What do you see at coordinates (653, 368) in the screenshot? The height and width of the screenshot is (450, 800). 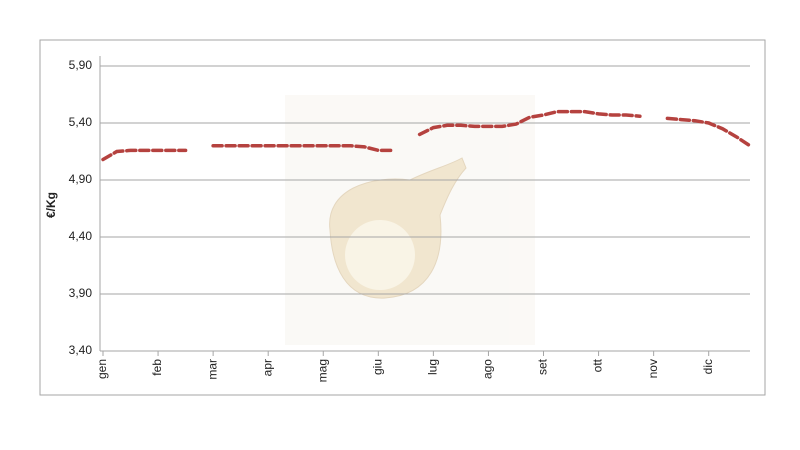 I see `x-tick-label: nov` at bounding box center [653, 368].